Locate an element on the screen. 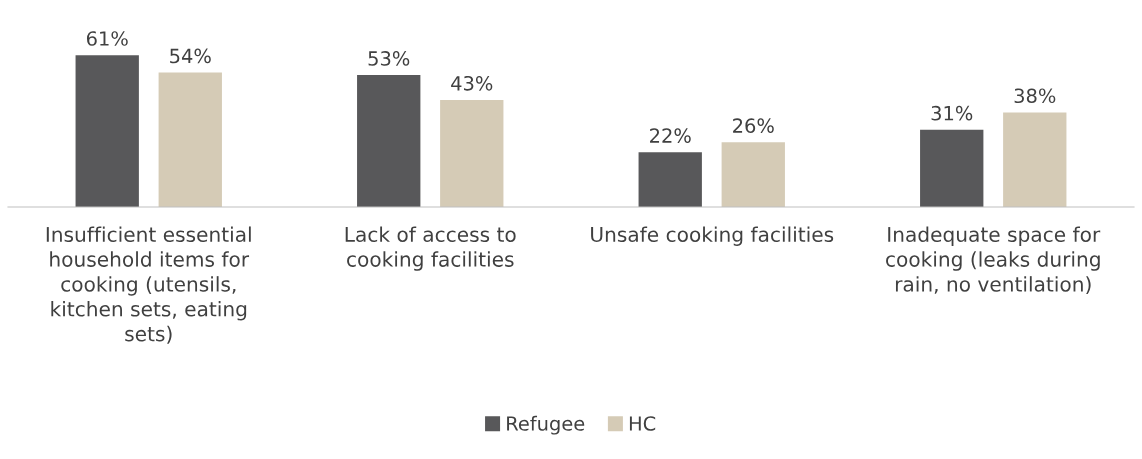 Image resolution: width=1142 pixels, height=459 pixels. data-label: 53% is located at coordinates (389, 58).